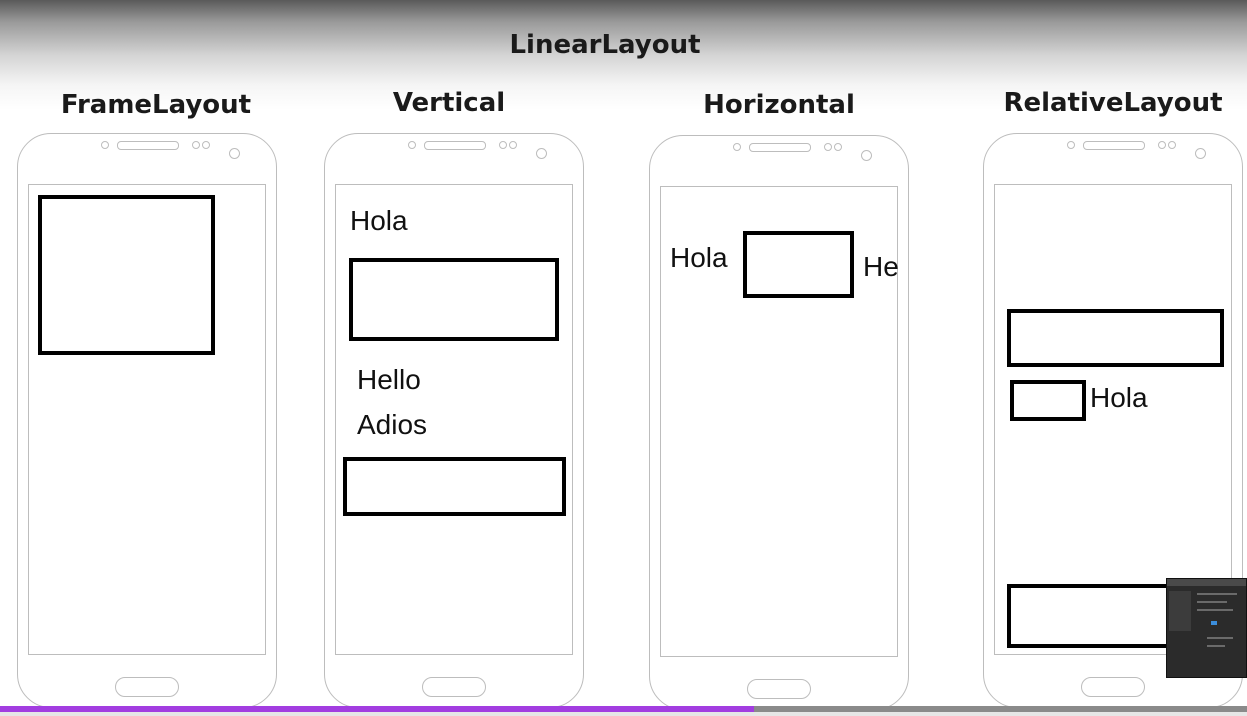 Image resolution: width=1247 pixels, height=716 pixels. What do you see at coordinates (1119, 397) in the screenshot?
I see `relative-label-hola: Hola` at bounding box center [1119, 397].